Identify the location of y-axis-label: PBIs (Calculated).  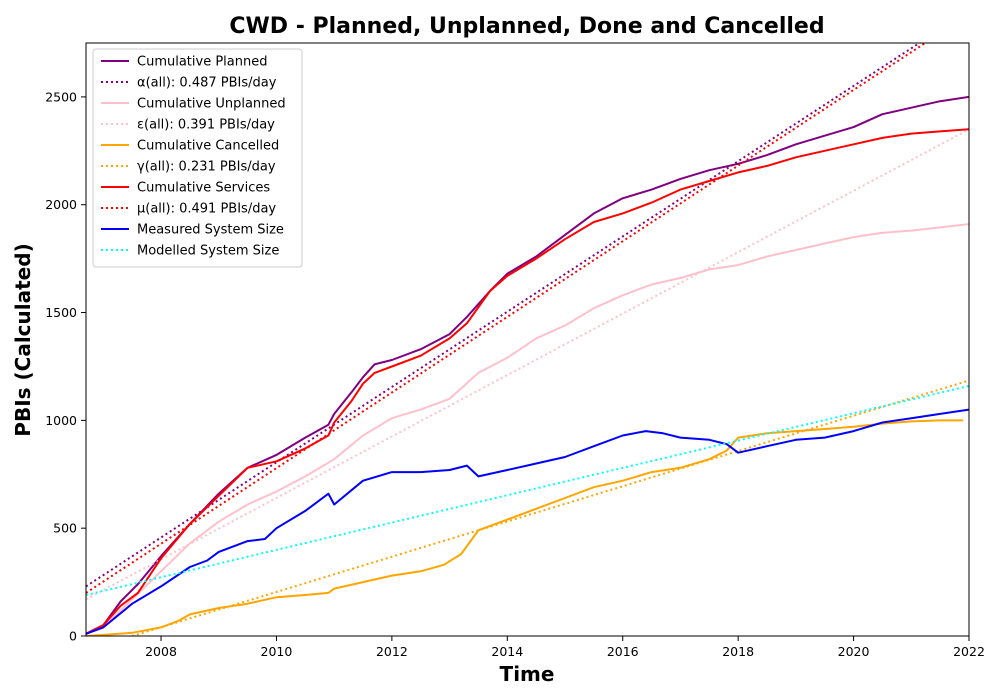
(23, 339).